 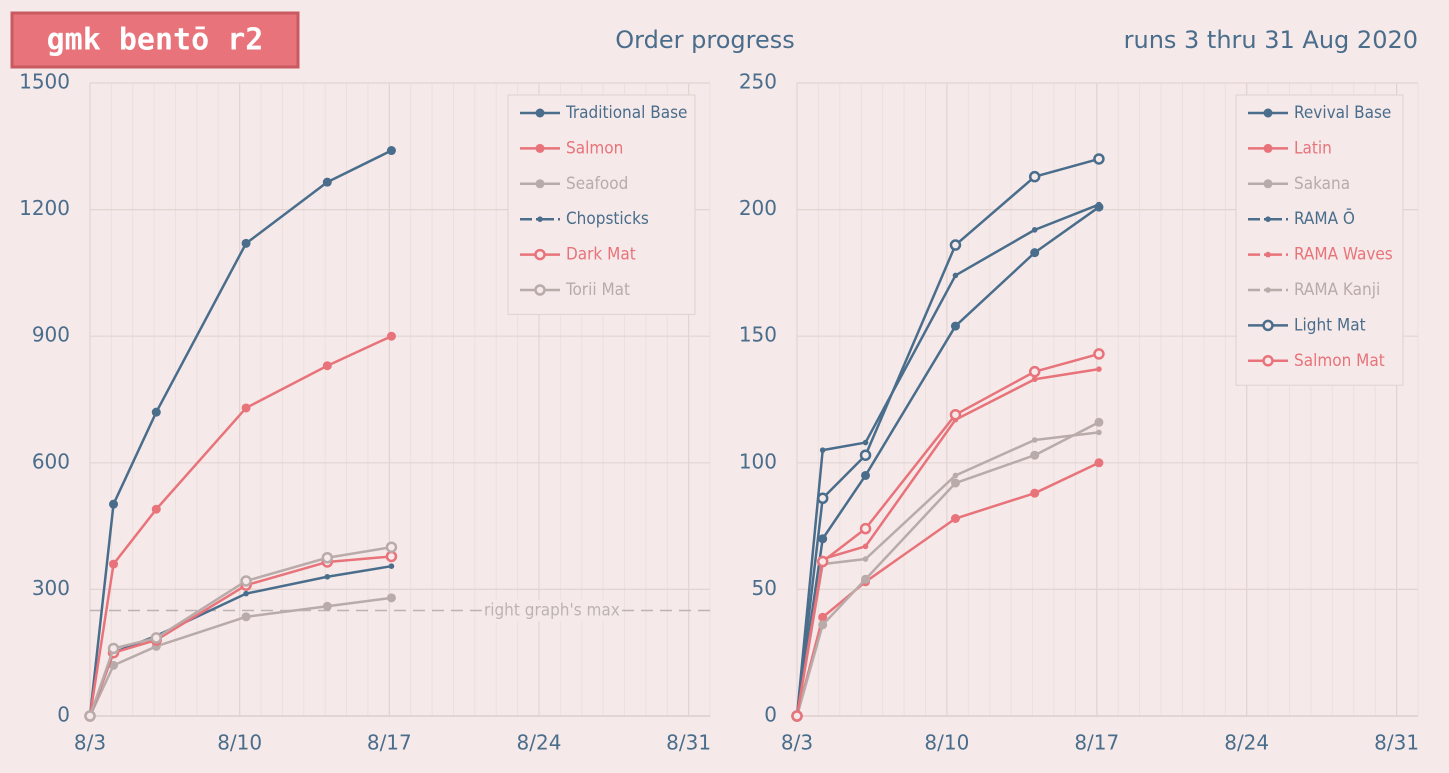 I want to click on legend-label: Chopsticks, so click(x=607, y=219).